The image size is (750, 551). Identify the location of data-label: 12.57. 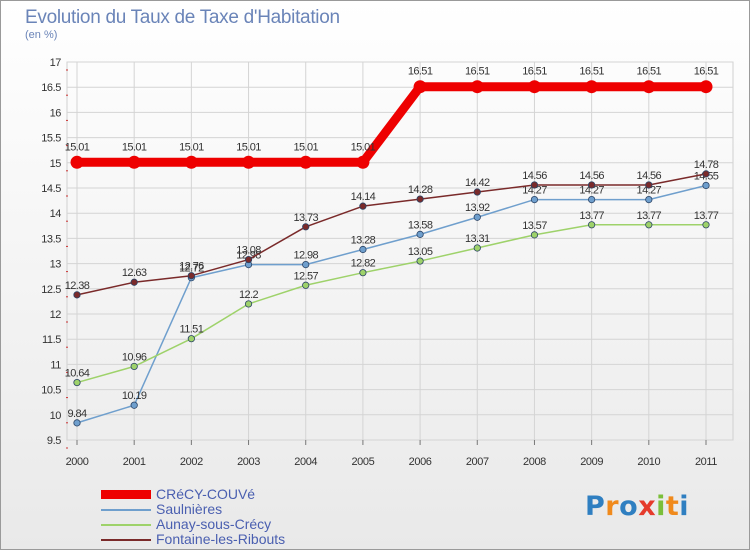
(305, 276).